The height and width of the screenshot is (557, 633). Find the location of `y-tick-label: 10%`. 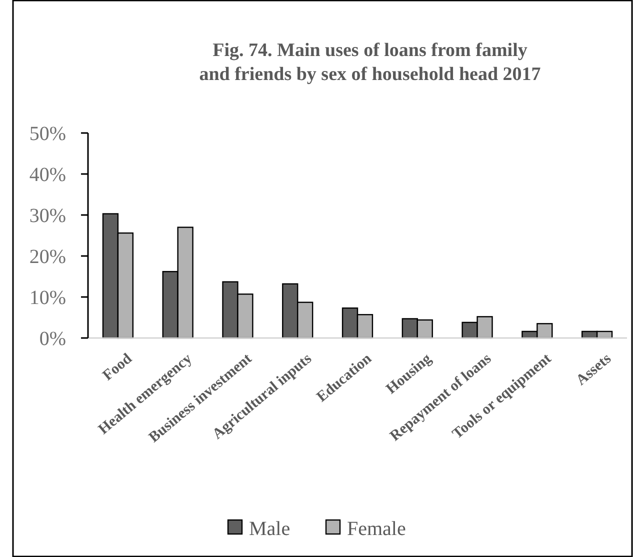

y-tick-label: 10% is located at coordinates (47, 298).